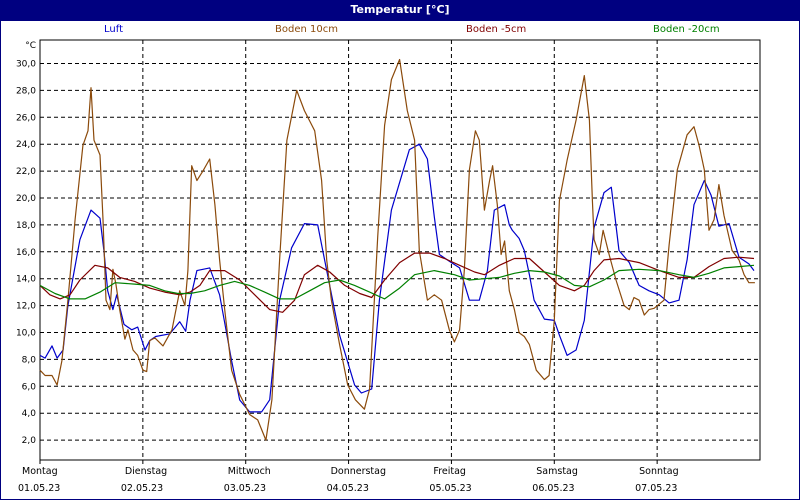 Image resolution: width=800 pixels, height=500 pixels. I want to click on legend-boden-20cm: Boden -20cm, so click(686, 29).